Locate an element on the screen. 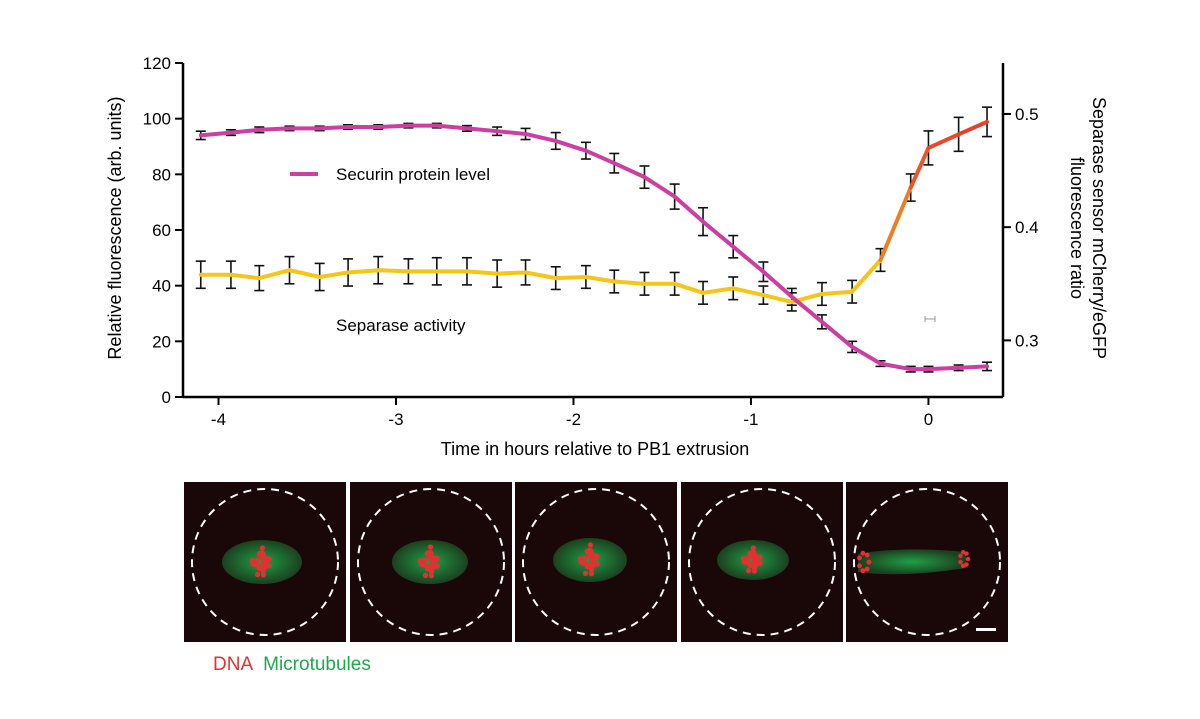  x-tick-label: -1 is located at coordinates (750, 419).